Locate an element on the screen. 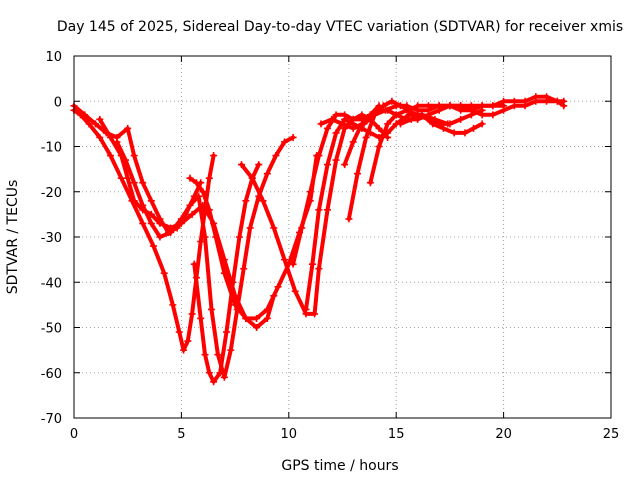 The image size is (640, 480). x-tick-label: 15 is located at coordinates (396, 434).